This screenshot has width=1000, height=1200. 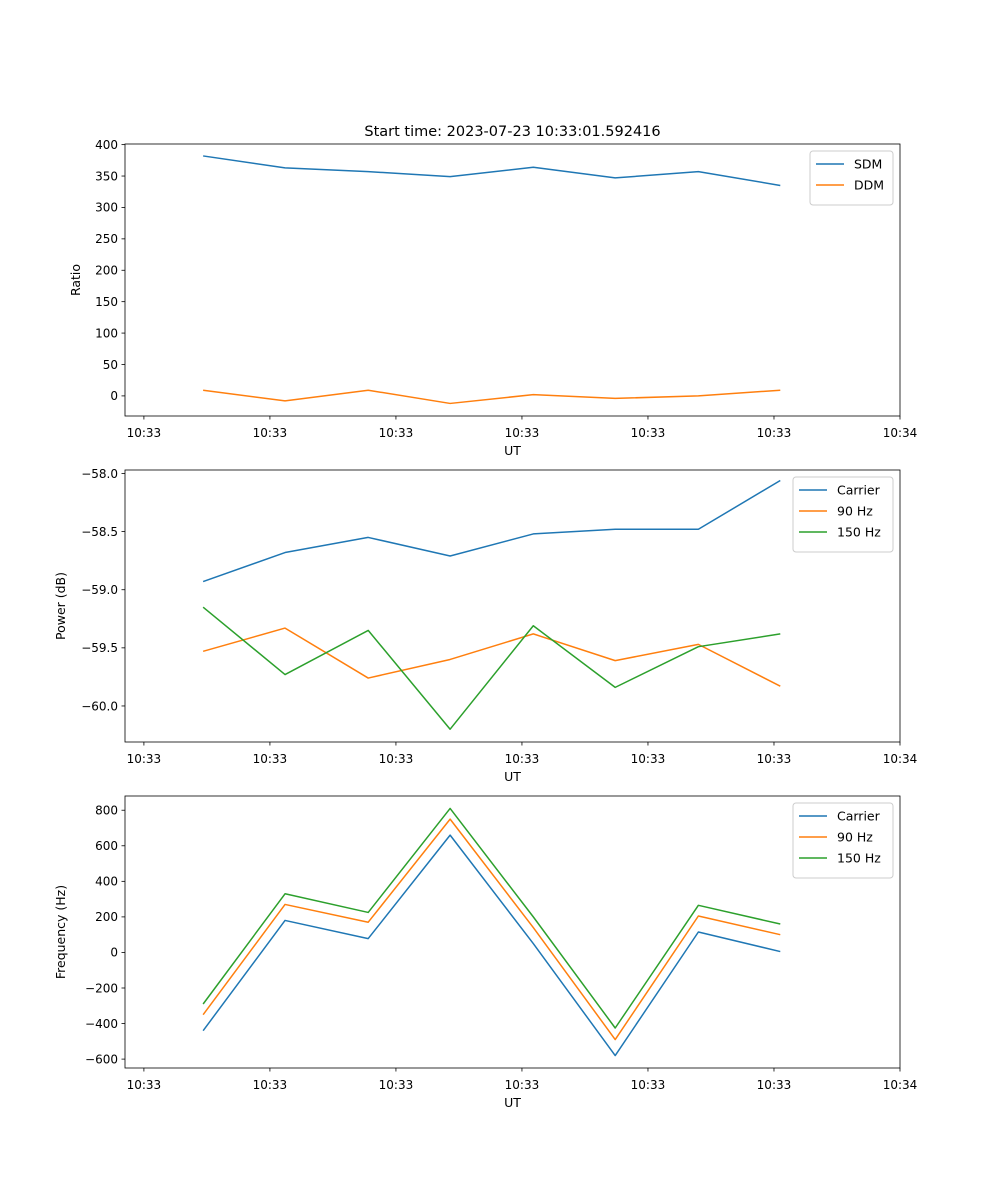 What do you see at coordinates (106, 302) in the screenshot?
I see `y-tick-label: 150` at bounding box center [106, 302].